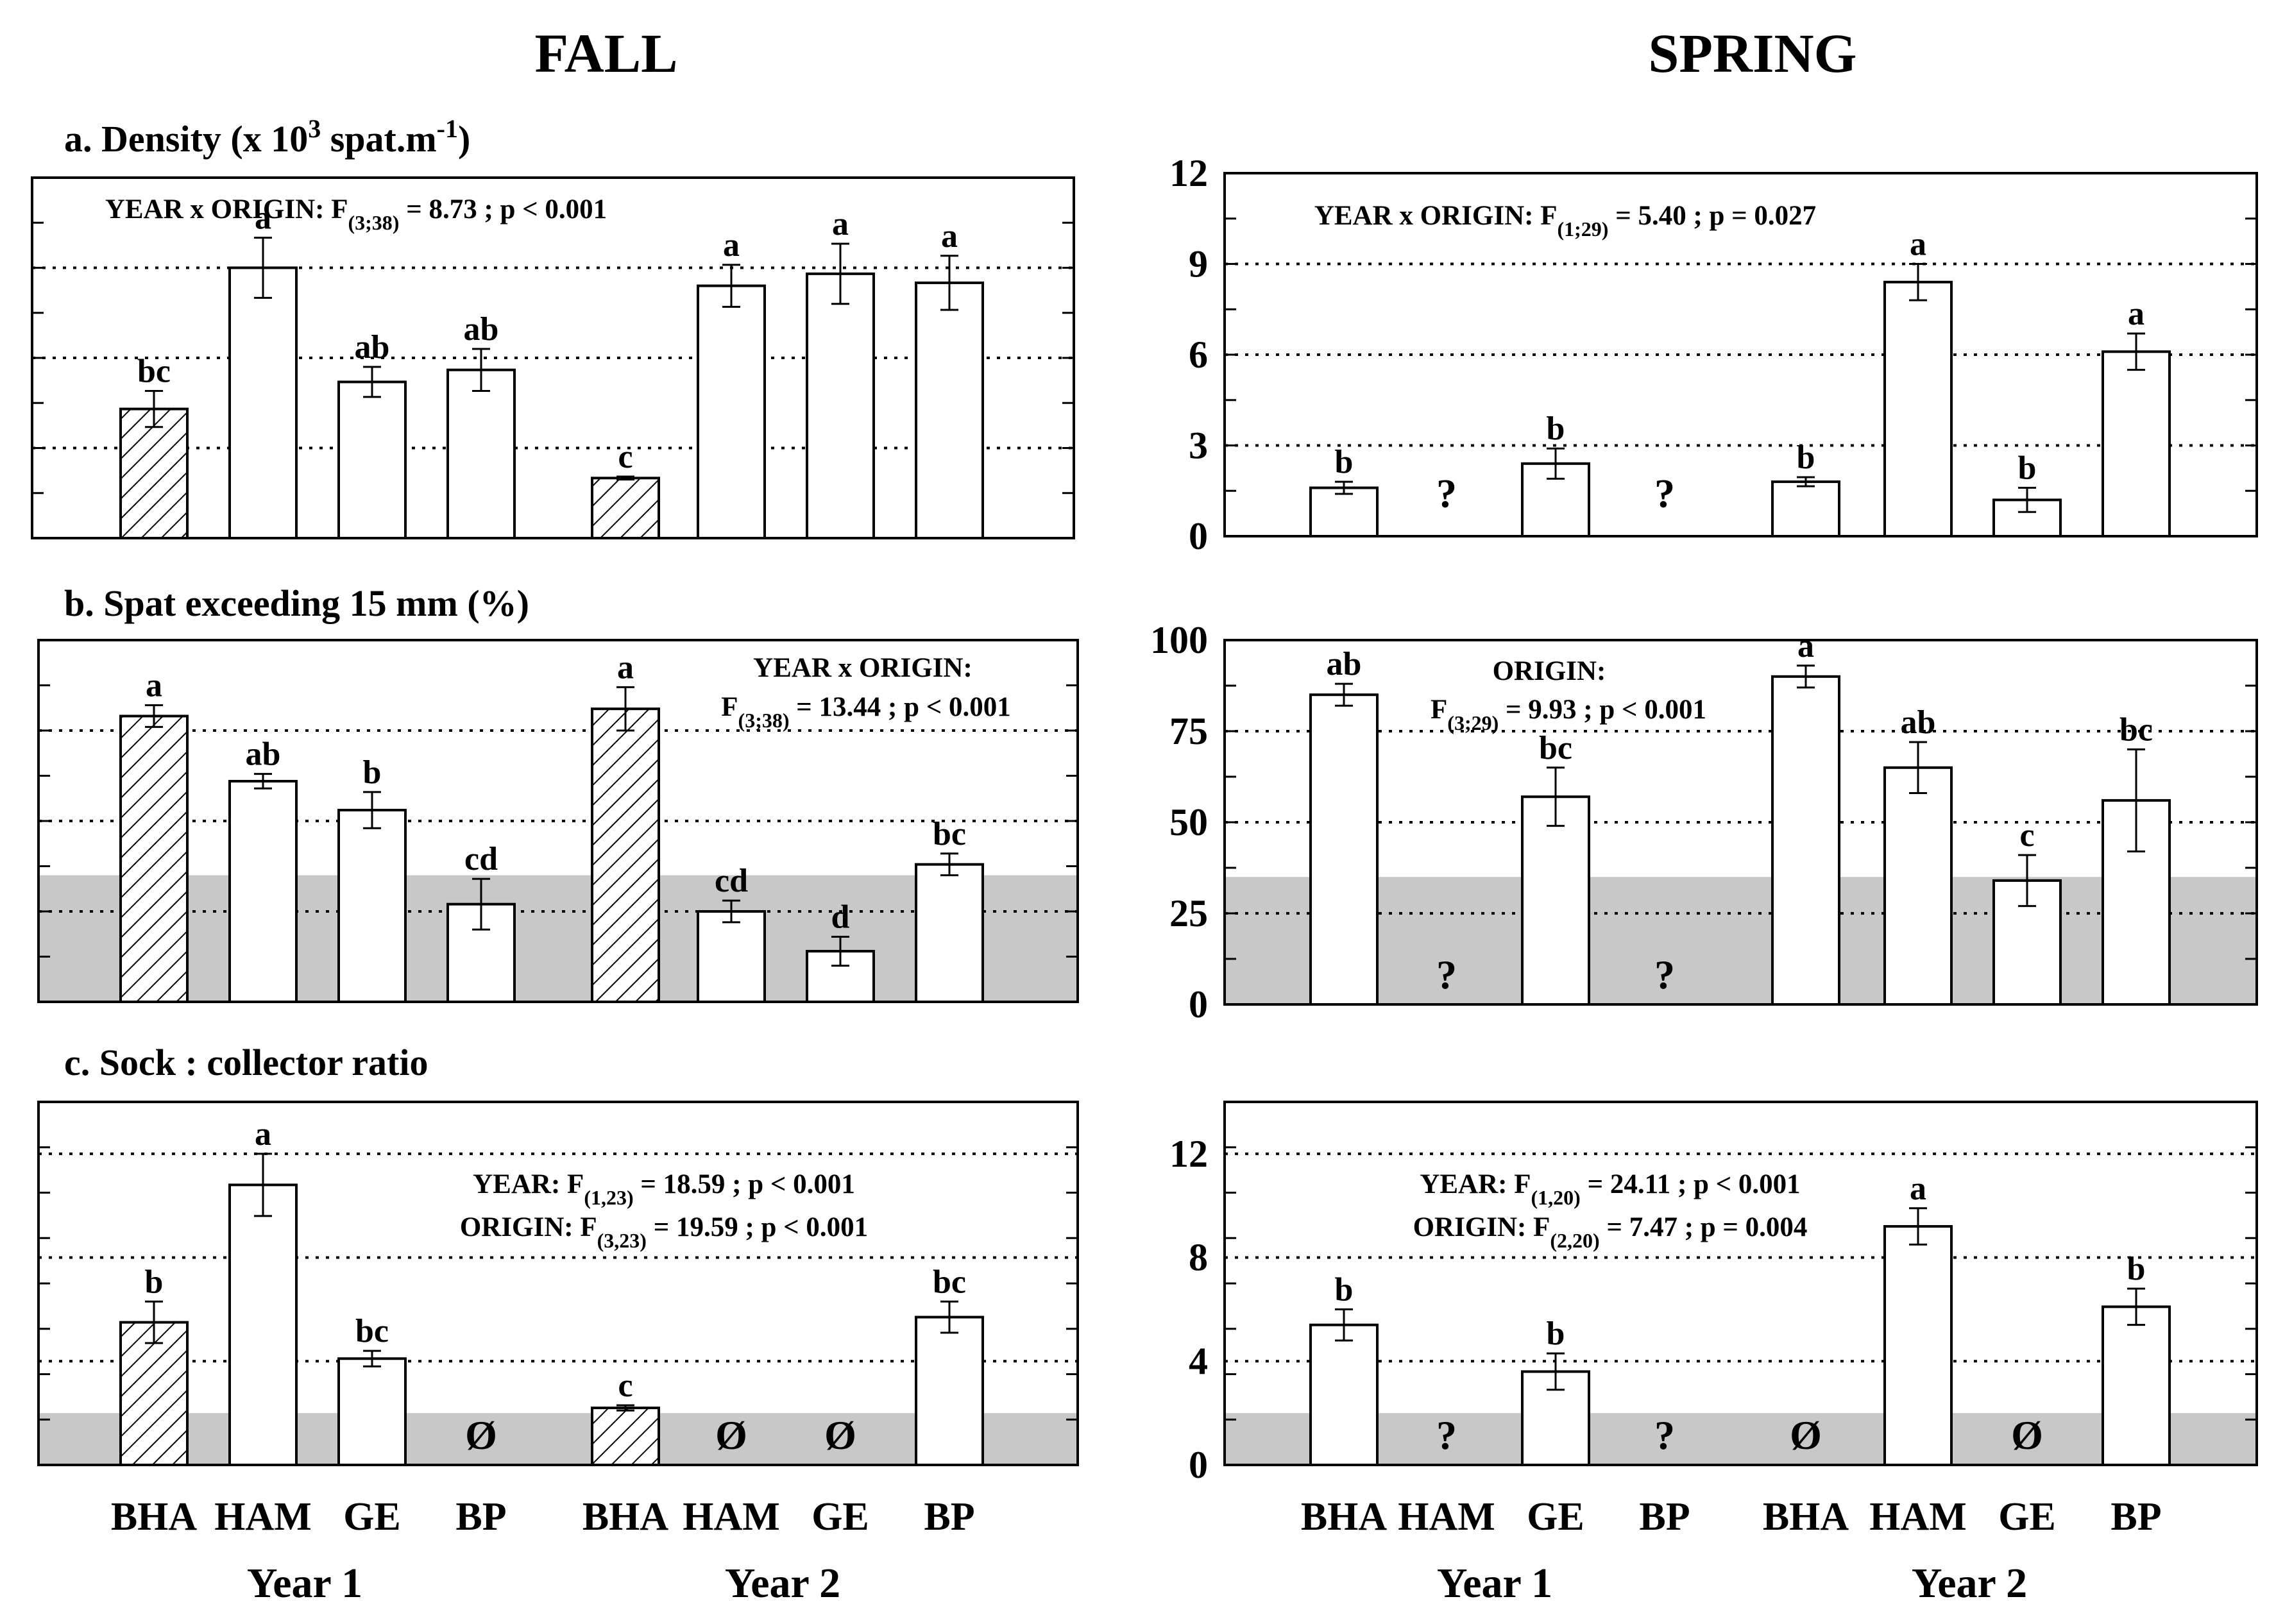 The width and height of the screenshot is (2276, 1624). What do you see at coordinates (840, 1435) in the screenshot?
I see `null-data-marker: Ø` at bounding box center [840, 1435].